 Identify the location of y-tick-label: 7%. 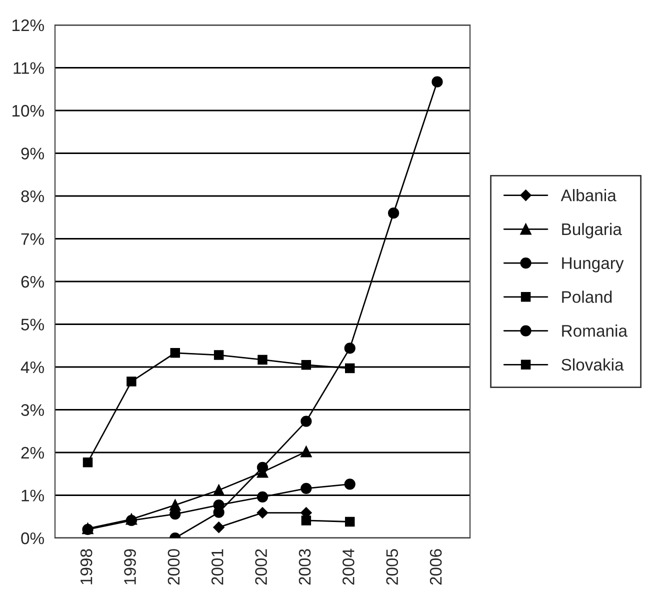
(32, 239).